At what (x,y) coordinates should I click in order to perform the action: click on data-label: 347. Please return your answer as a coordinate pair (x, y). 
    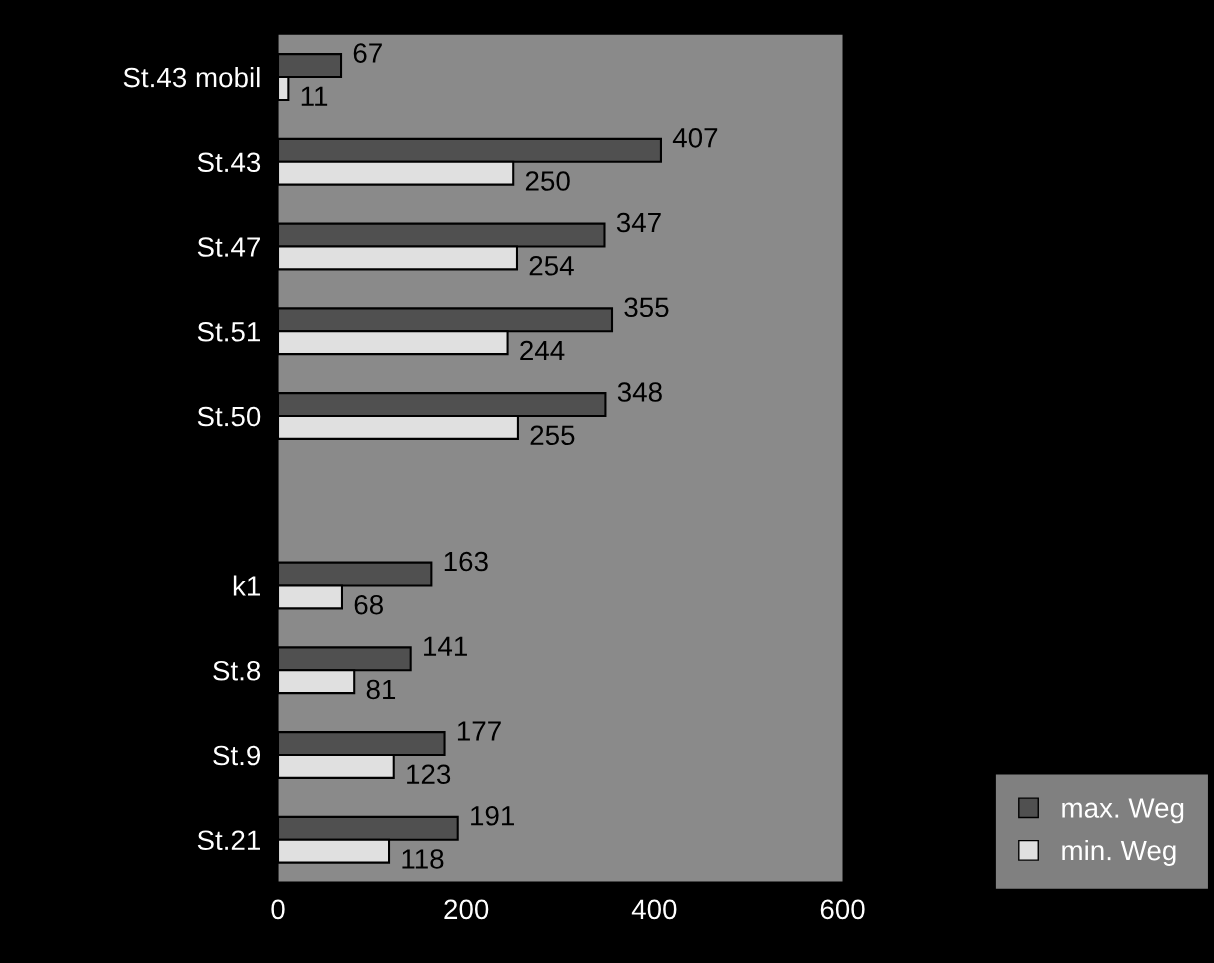
    Looking at the image, I should click on (638, 222).